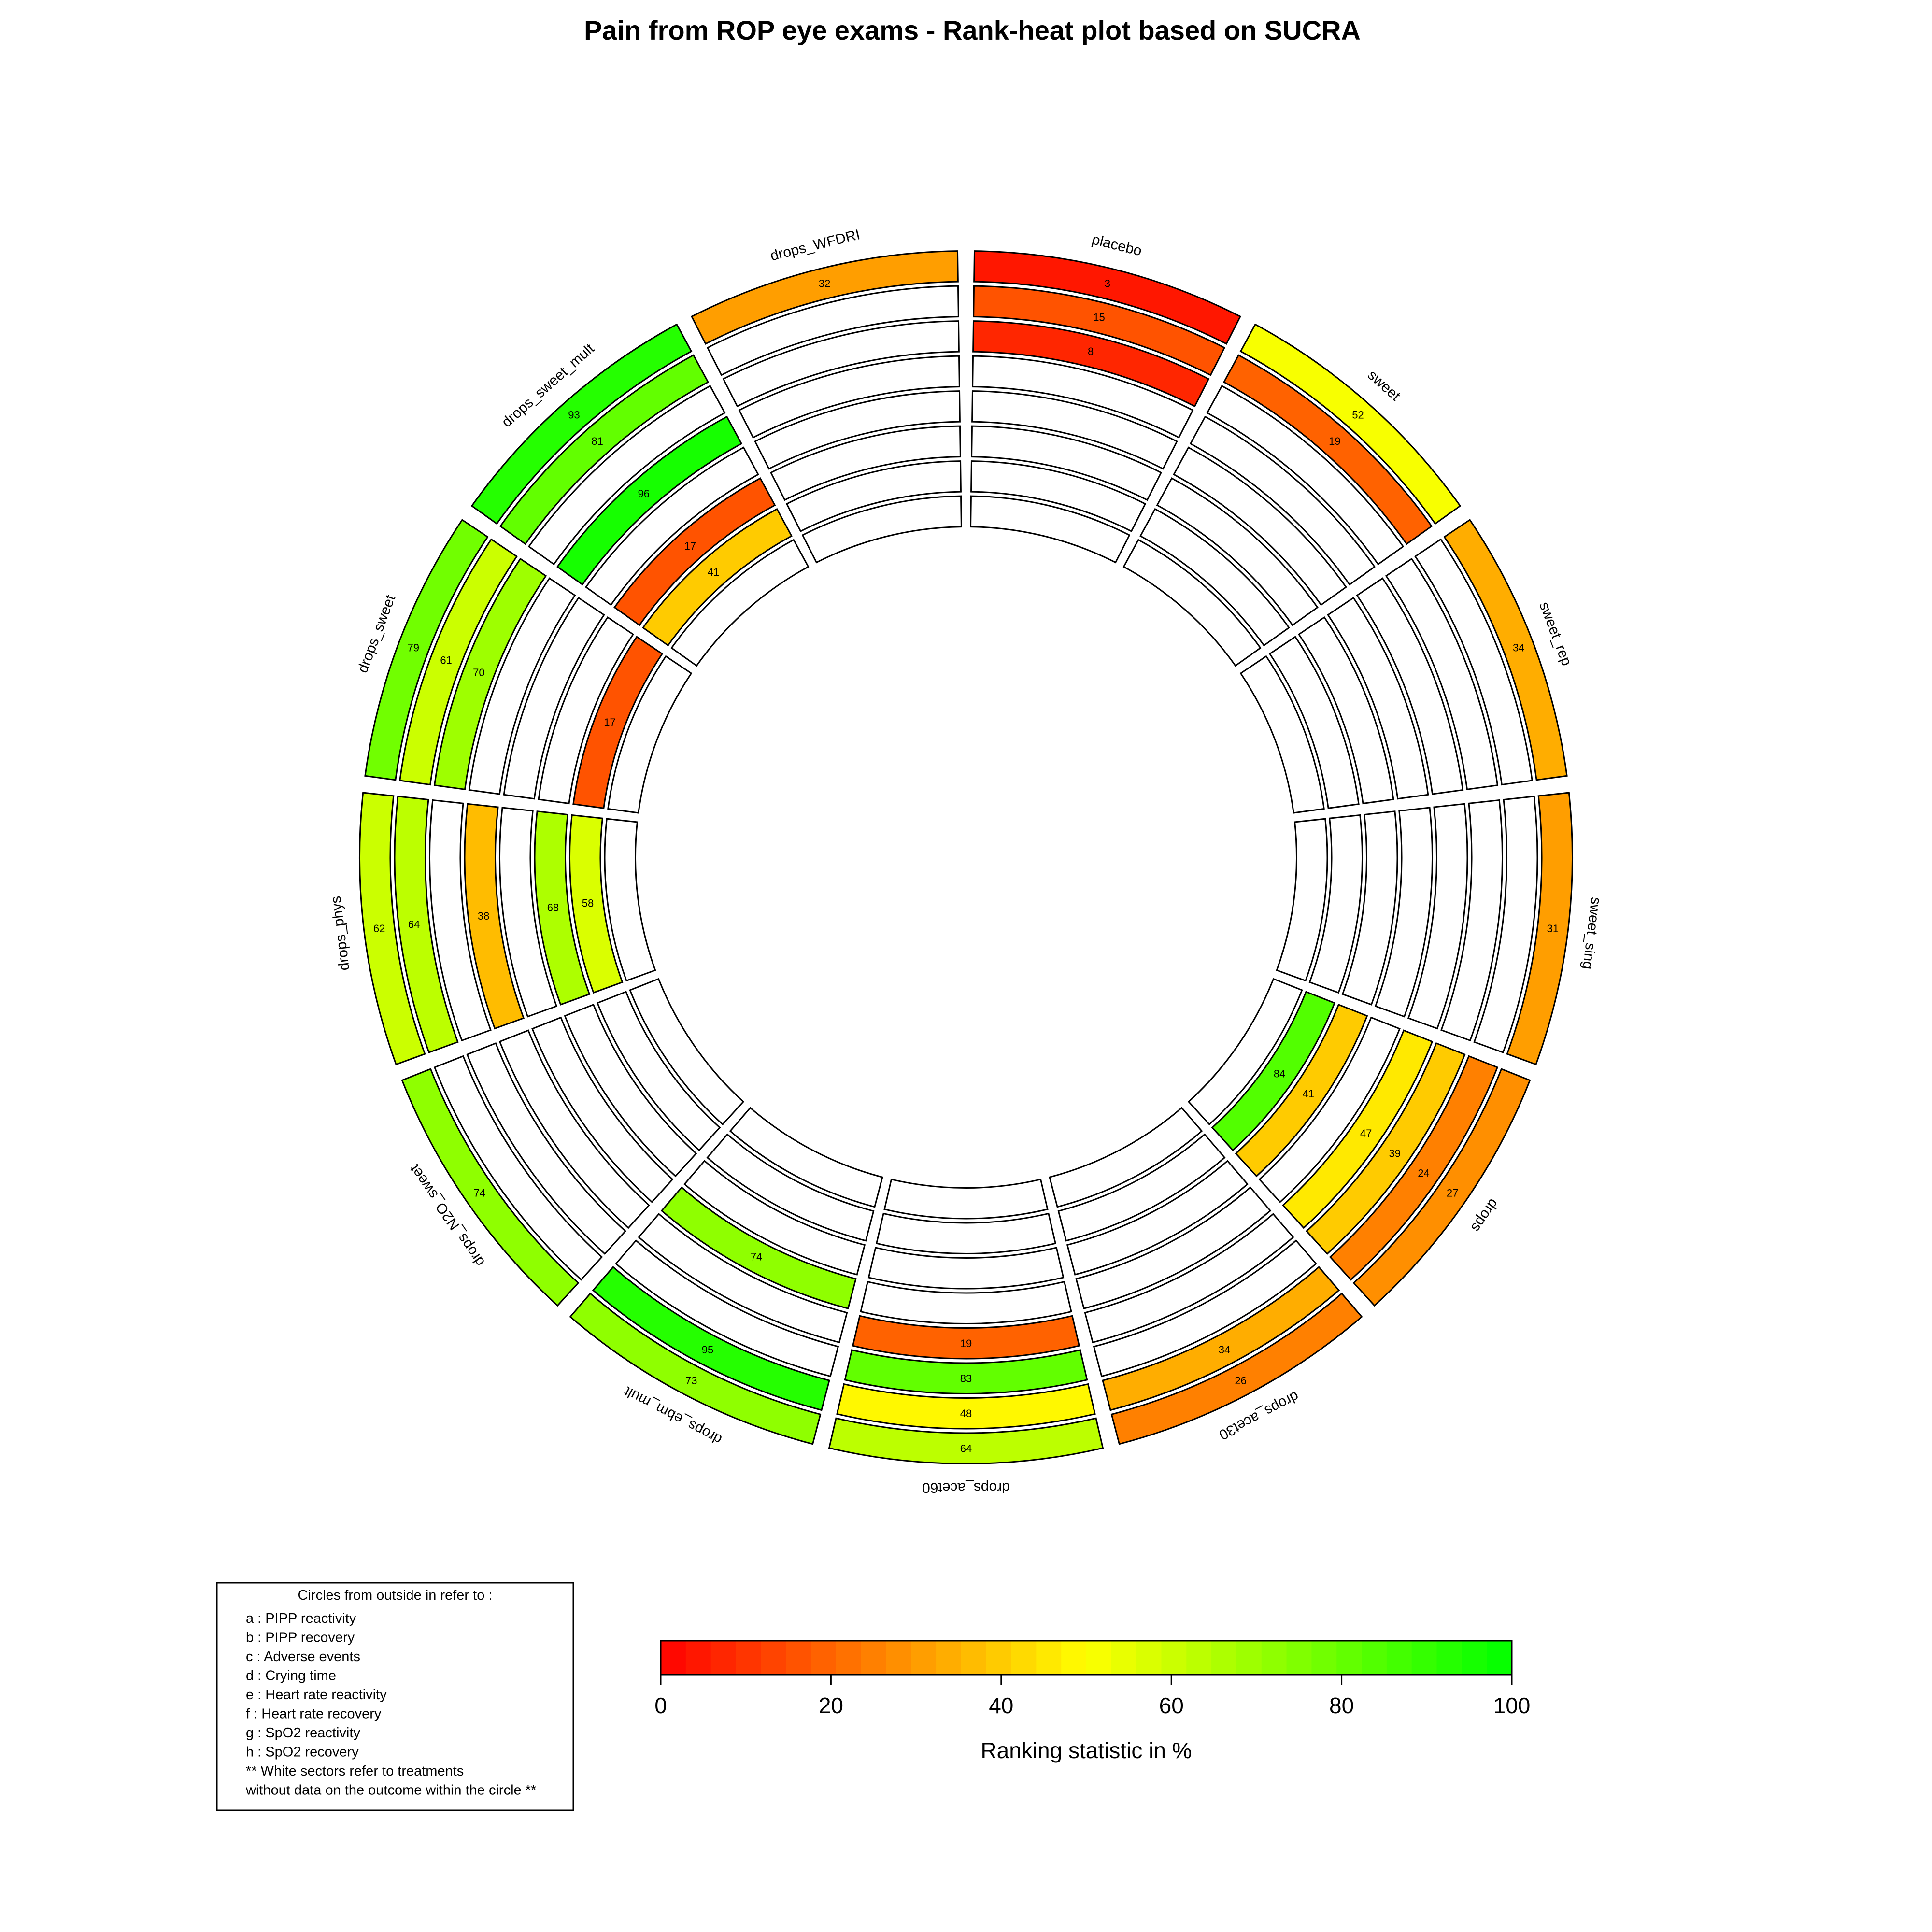  I want to click on sector-h-placebo, so click(1050, 529).